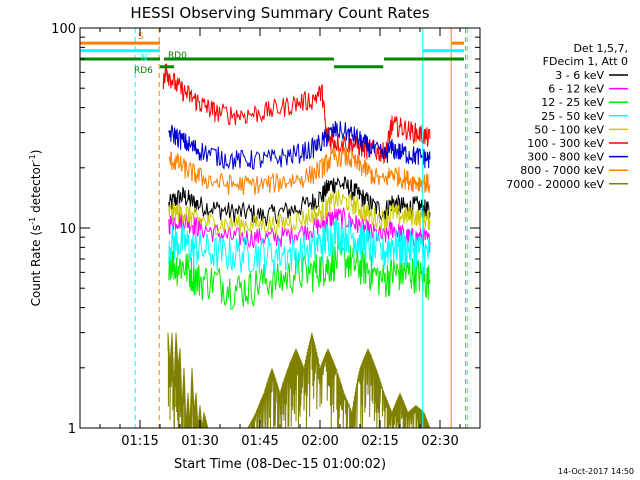 Image resolution: width=640 pixels, height=480 pixels. Describe the element at coordinates (144, 59) in the screenshot. I see `status-bar-label-n: N` at that location.